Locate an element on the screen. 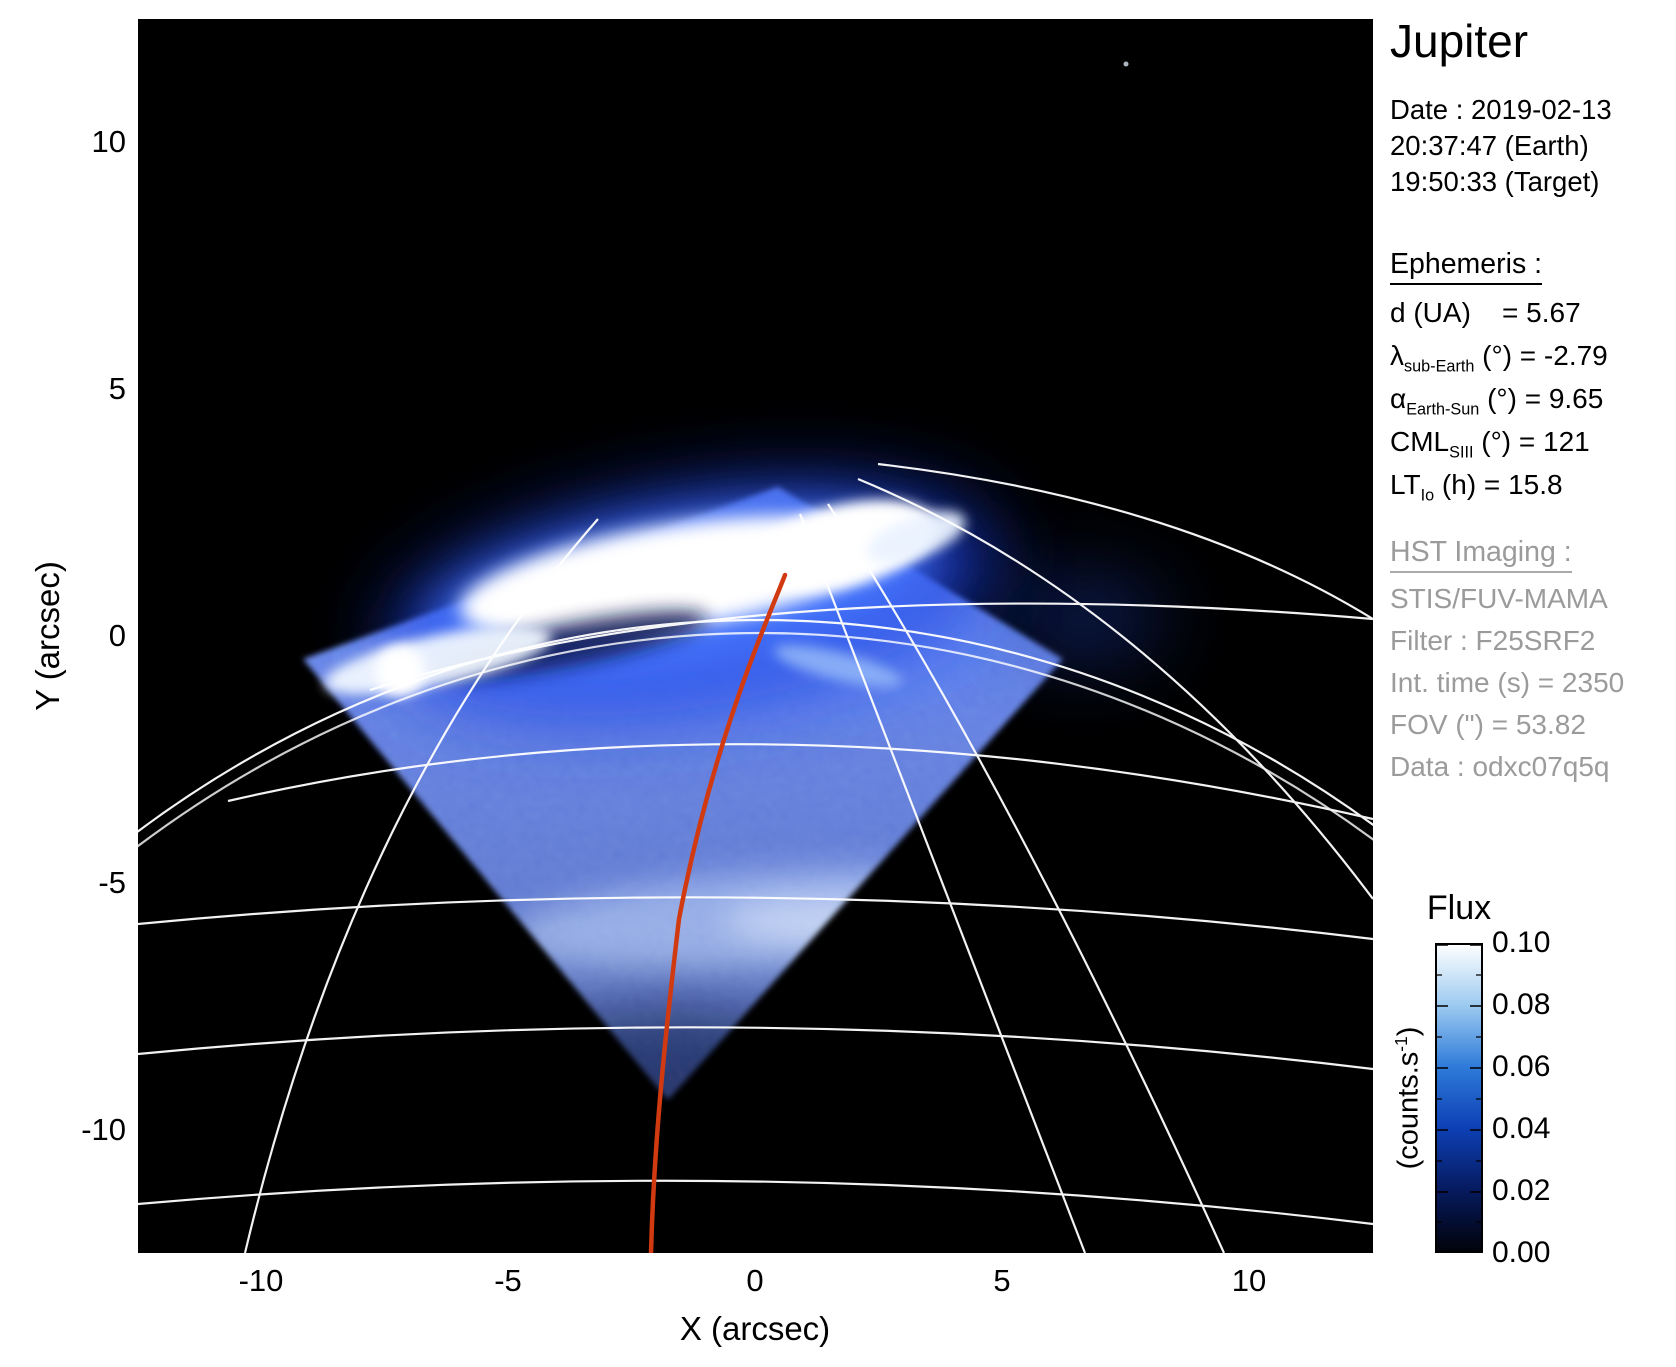 This screenshot has width=1676, height=1367. io-footprint-streak is located at coordinates (838, 666).